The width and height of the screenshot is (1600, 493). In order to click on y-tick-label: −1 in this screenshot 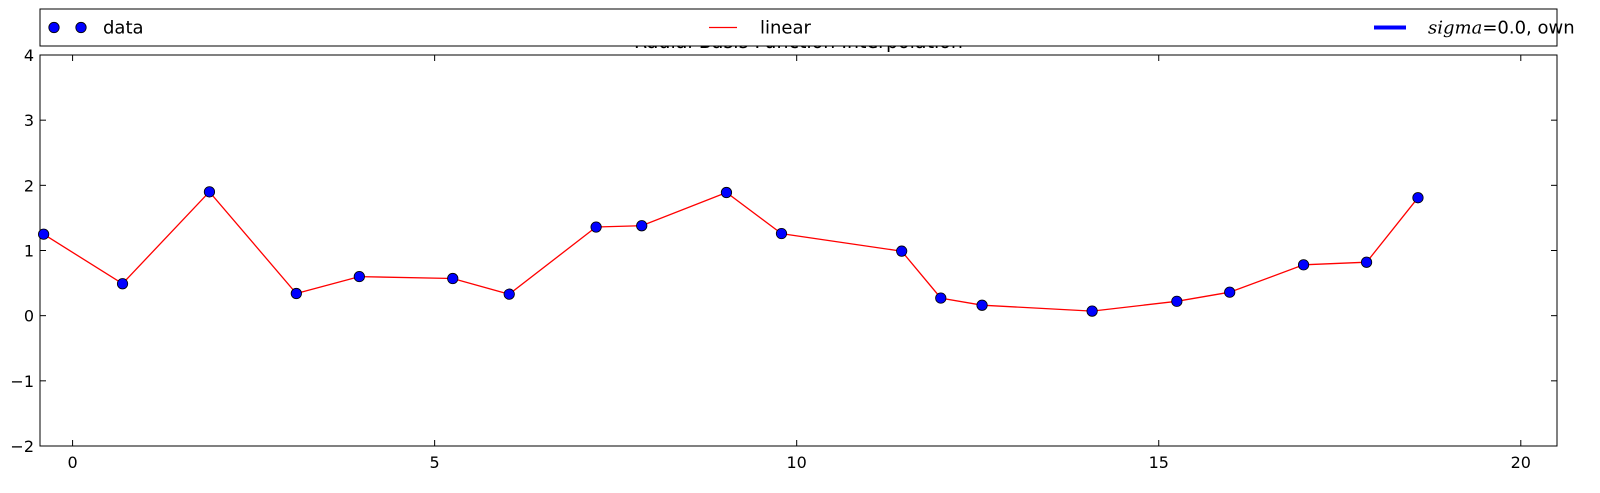, I will do `click(22, 381)`.